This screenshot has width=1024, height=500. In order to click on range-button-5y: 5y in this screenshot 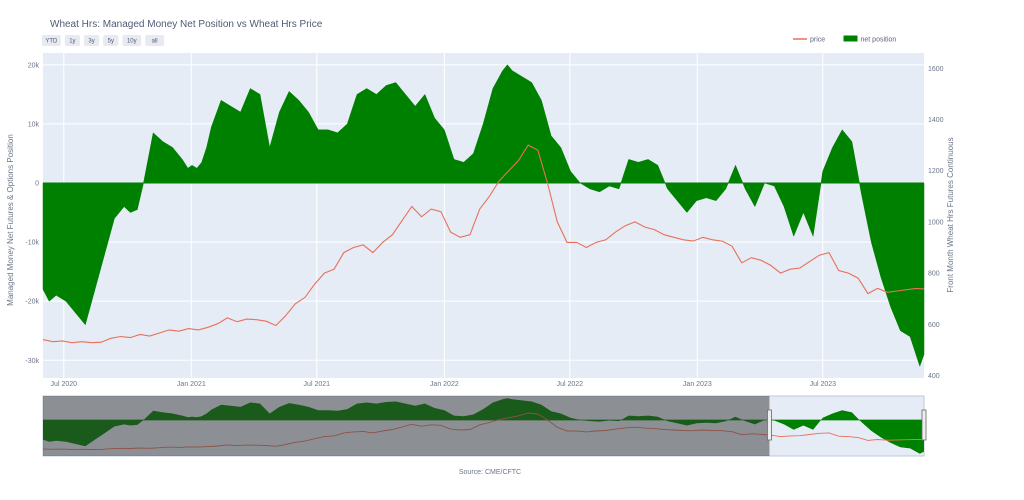, I will do `click(111, 40)`.